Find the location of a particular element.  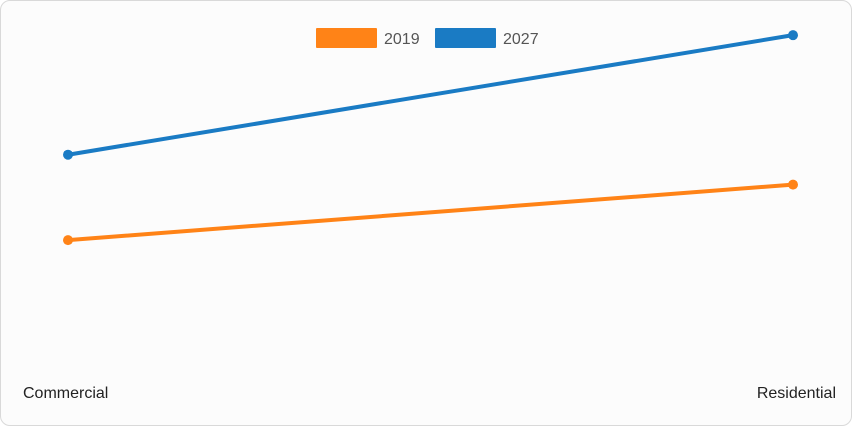

x-tick-label-residential: Residential is located at coordinates (796, 393).